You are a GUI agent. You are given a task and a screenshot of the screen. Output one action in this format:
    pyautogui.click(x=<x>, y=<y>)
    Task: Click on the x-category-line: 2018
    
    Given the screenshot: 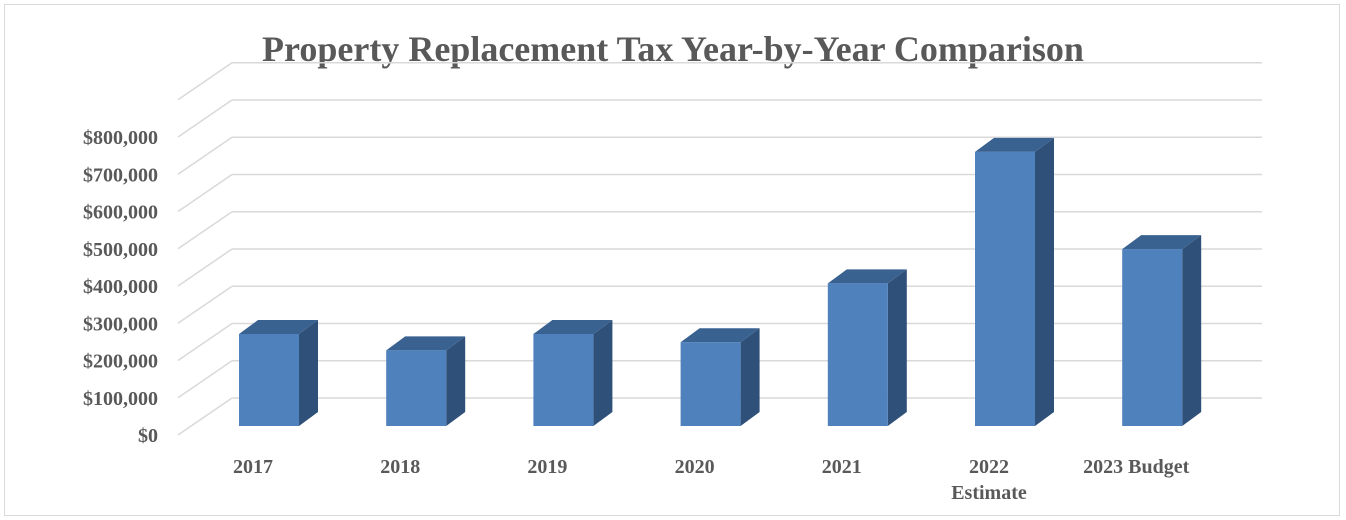 What is the action you would take?
    pyautogui.click(x=400, y=467)
    